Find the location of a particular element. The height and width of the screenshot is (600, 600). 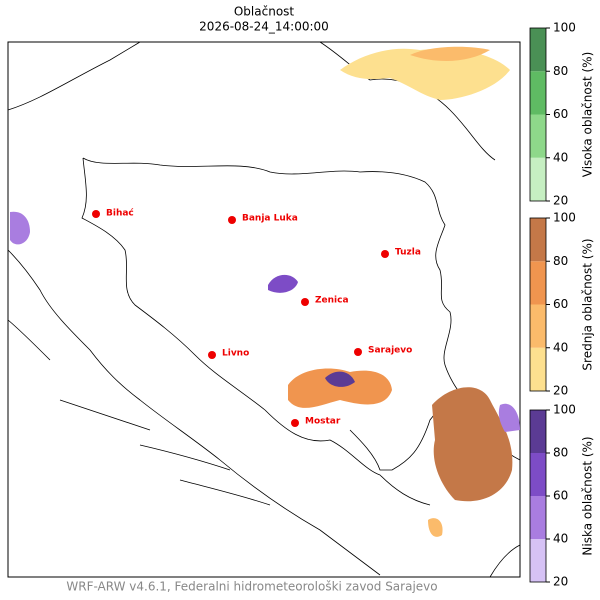

colorbar-label: Srednja oblačnost (%) is located at coordinates (588, 304).